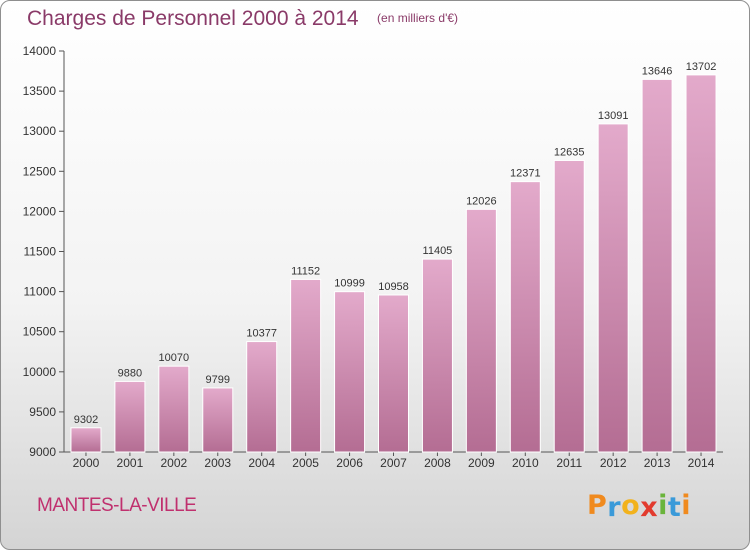  I want to click on y-tick-label: 9500, so click(42, 412).